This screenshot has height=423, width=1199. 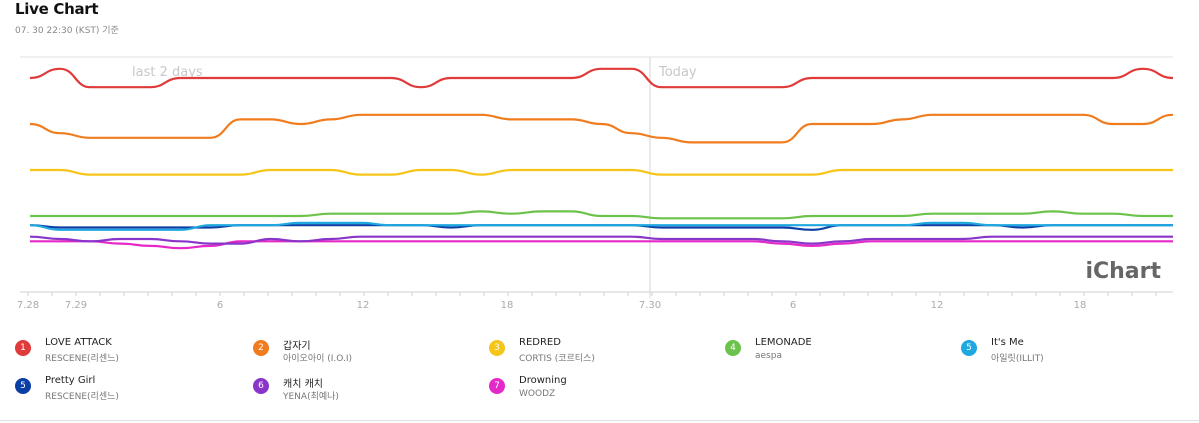 What do you see at coordinates (1071, 354) in the screenshot?
I see `legend-item: 5 It's Me 아일릿(ILLIT)` at bounding box center [1071, 354].